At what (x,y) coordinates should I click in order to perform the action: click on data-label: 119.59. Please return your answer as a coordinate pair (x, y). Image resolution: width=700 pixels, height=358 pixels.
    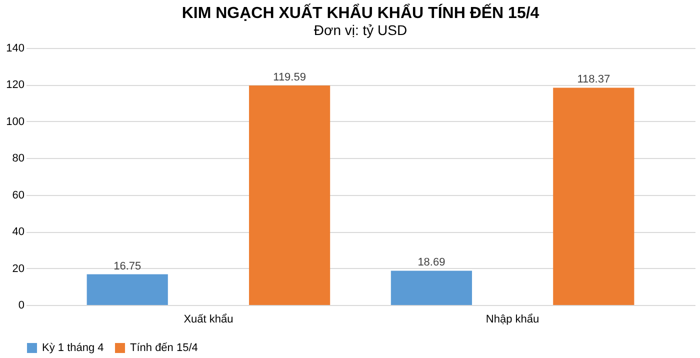
    Looking at the image, I should click on (289, 77).